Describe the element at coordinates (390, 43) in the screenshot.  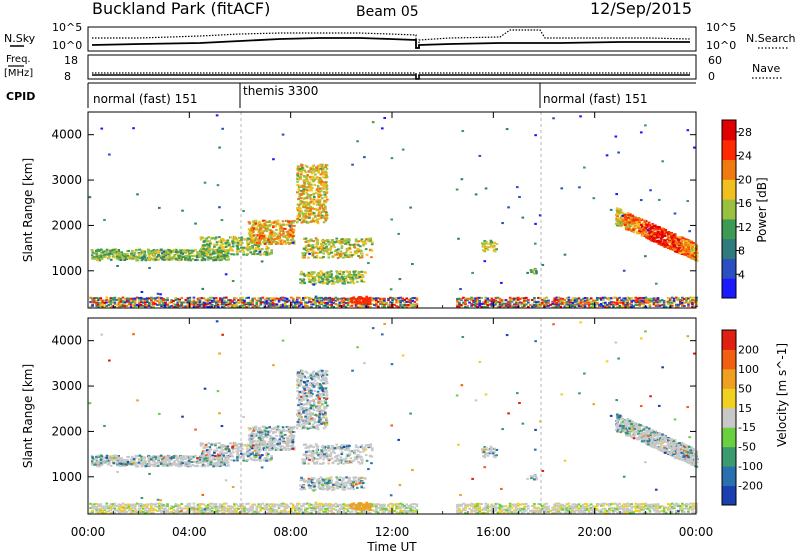
I see `sky-noise-line` at that location.